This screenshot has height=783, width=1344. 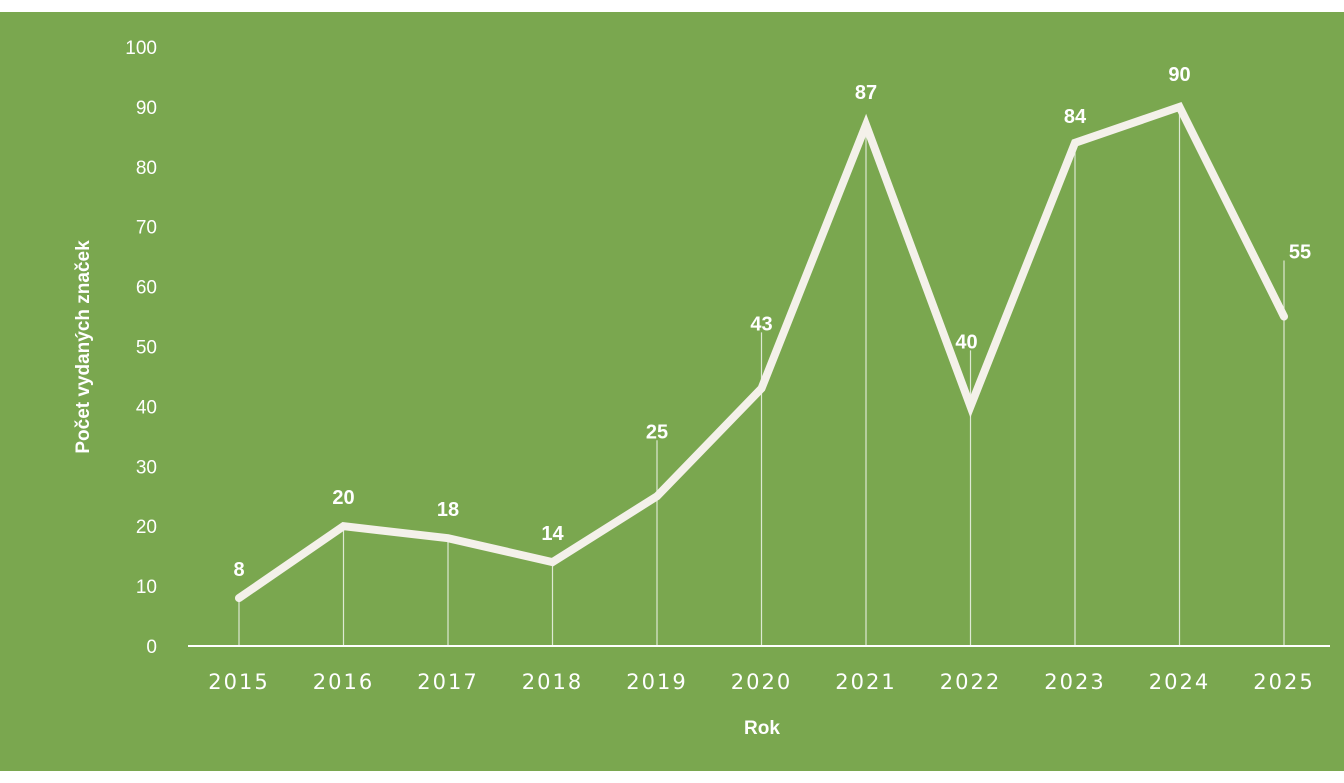 I want to click on y-tick-label: 70, so click(x=146, y=228).